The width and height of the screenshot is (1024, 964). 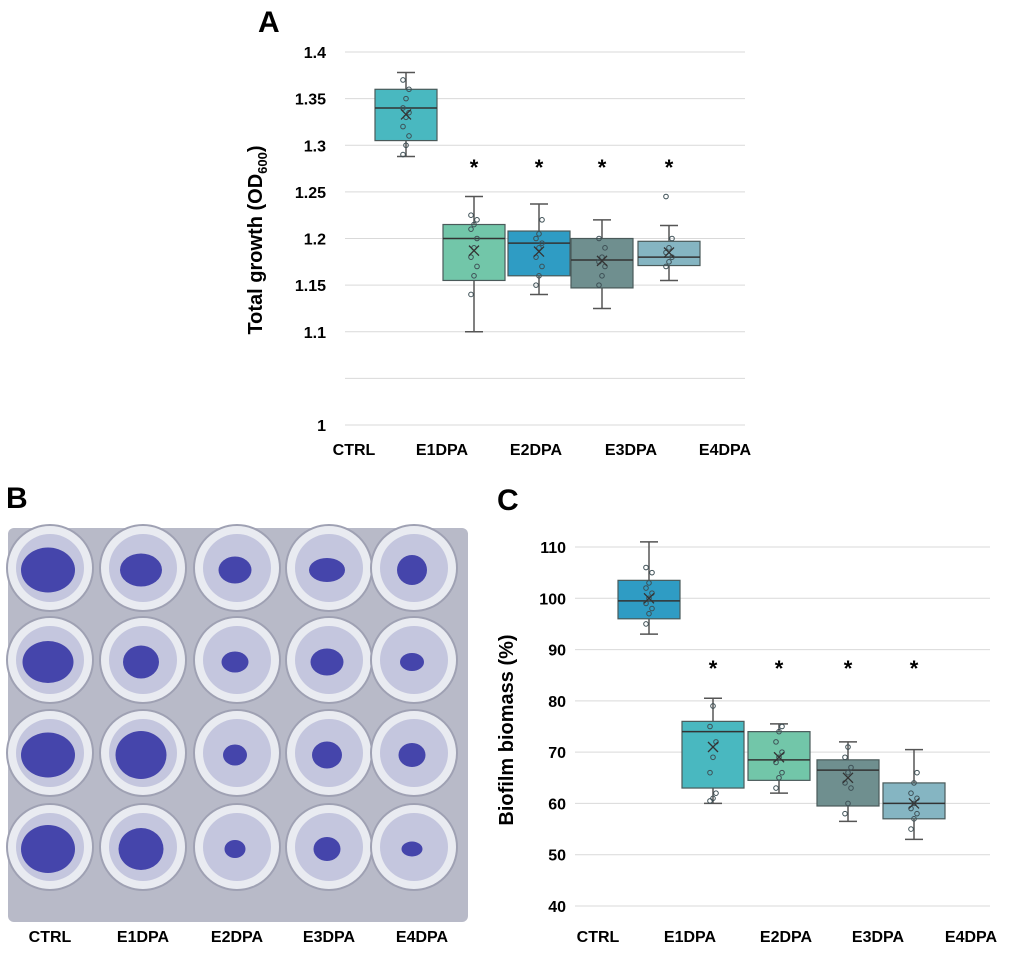 I want to click on photo-column-label: CTRL, so click(x=50, y=937).